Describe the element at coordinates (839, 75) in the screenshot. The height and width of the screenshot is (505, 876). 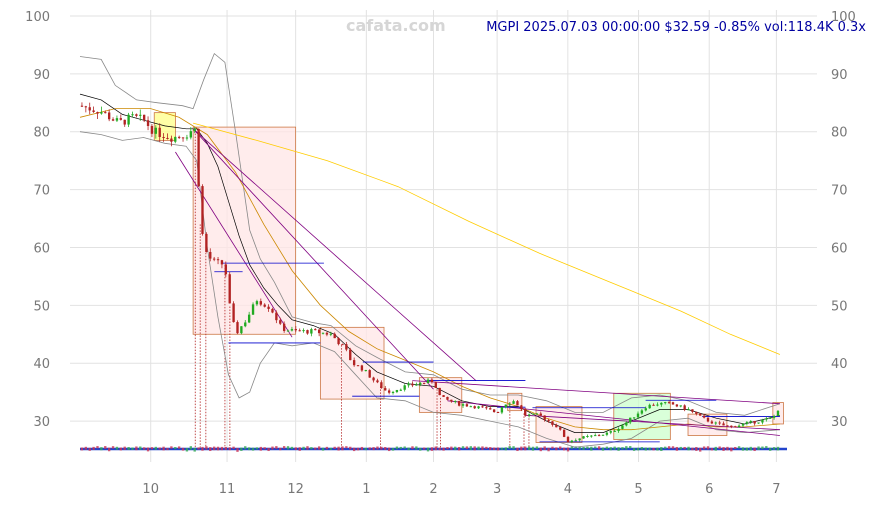
I see `y-tick-label-right: 90` at that location.